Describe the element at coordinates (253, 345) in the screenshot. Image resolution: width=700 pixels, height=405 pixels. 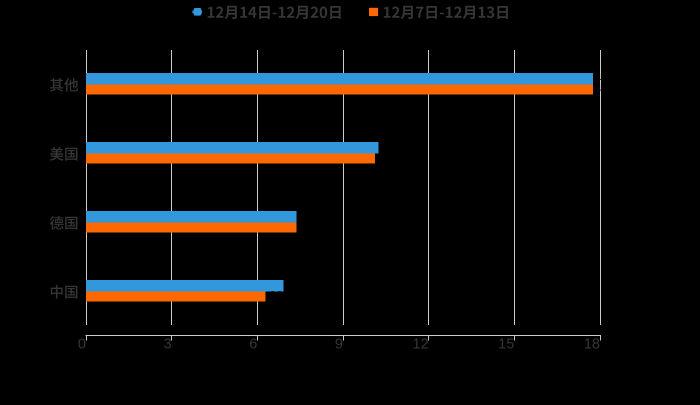
I see `svg-text: 6` at that location.